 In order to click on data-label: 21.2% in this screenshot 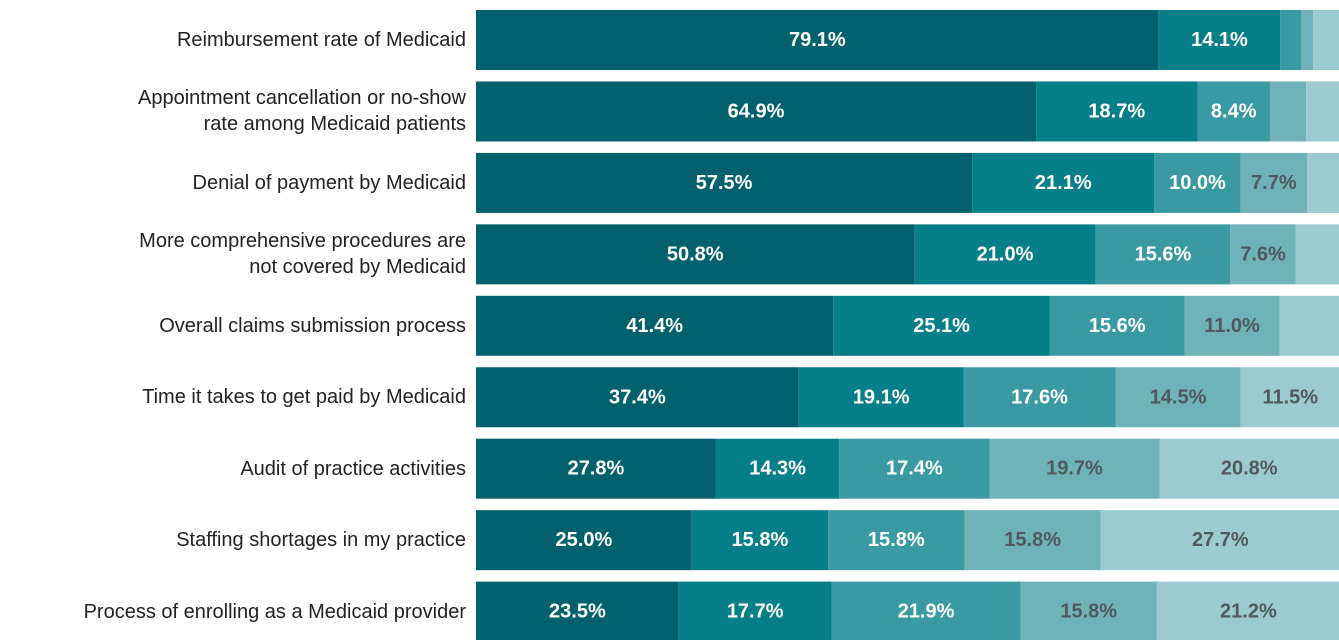, I will do `click(1248, 612)`.